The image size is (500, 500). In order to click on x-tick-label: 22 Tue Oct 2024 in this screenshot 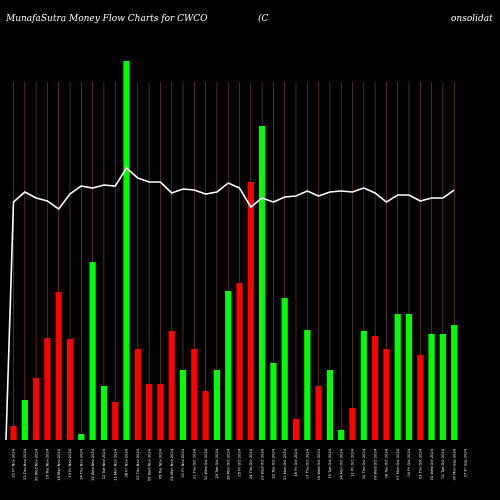, I will do `click(274, 463)`.